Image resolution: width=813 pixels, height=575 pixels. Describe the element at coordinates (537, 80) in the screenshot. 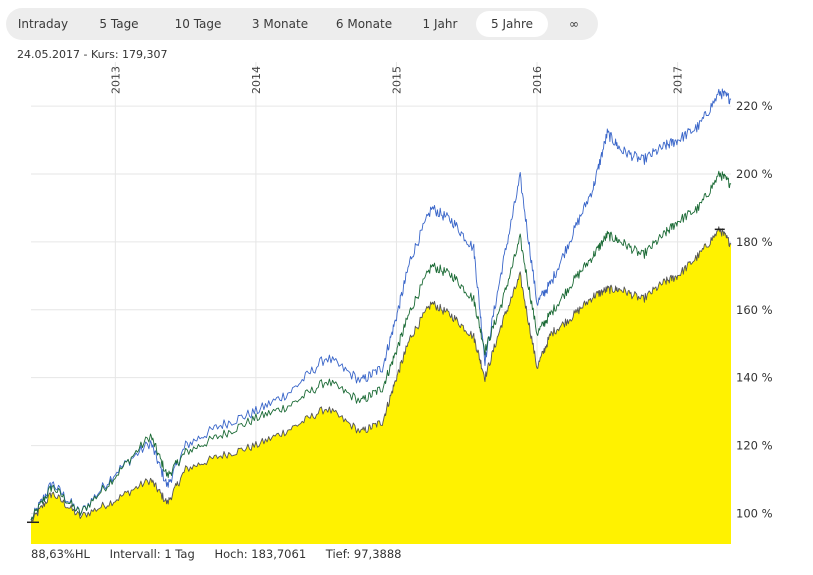

I see `x-tick-label: 2016` at that location.